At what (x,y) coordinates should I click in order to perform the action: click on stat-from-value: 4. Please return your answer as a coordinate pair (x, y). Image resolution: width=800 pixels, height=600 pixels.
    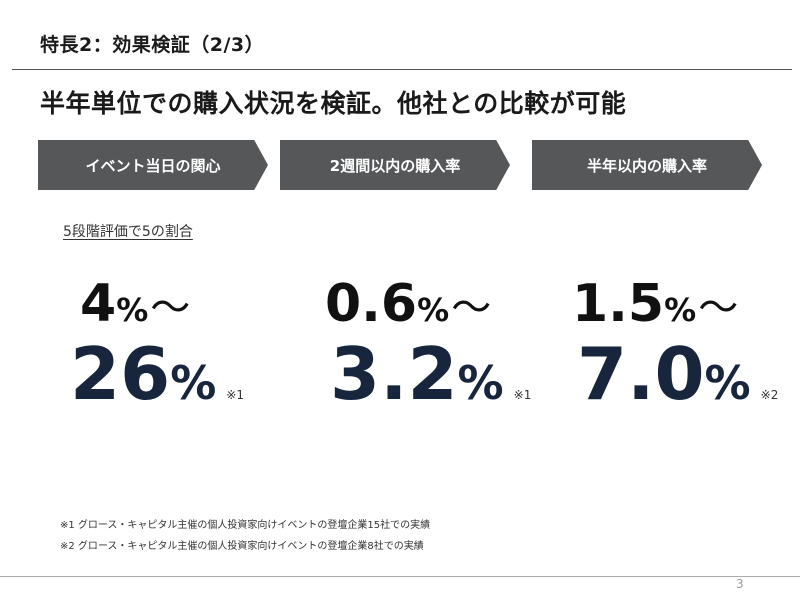
    Looking at the image, I should click on (98, 304).